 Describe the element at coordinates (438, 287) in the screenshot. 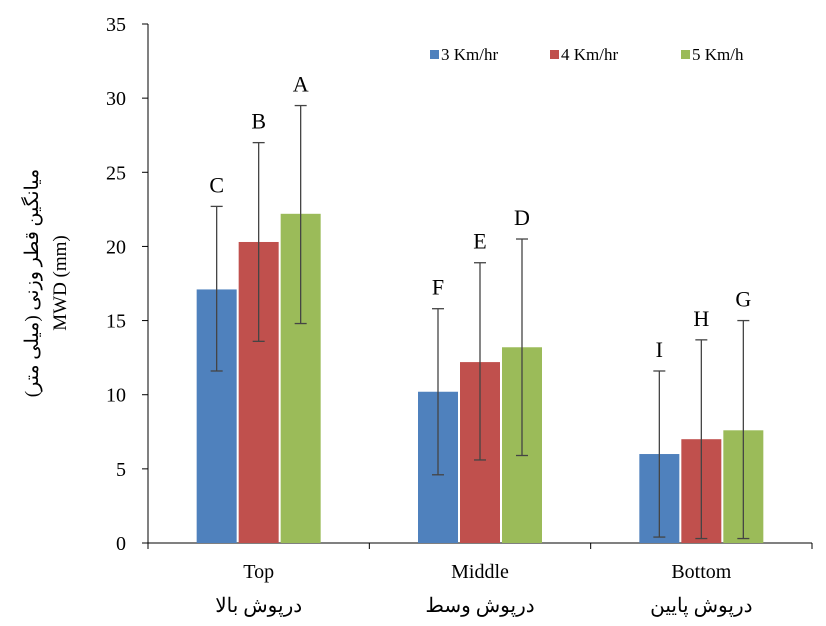

I see `significance-letter: F` at that location.